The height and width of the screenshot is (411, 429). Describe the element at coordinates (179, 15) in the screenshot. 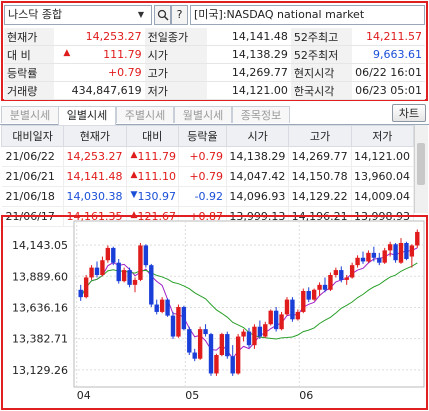

I see `code-help-button: ?` at that location.